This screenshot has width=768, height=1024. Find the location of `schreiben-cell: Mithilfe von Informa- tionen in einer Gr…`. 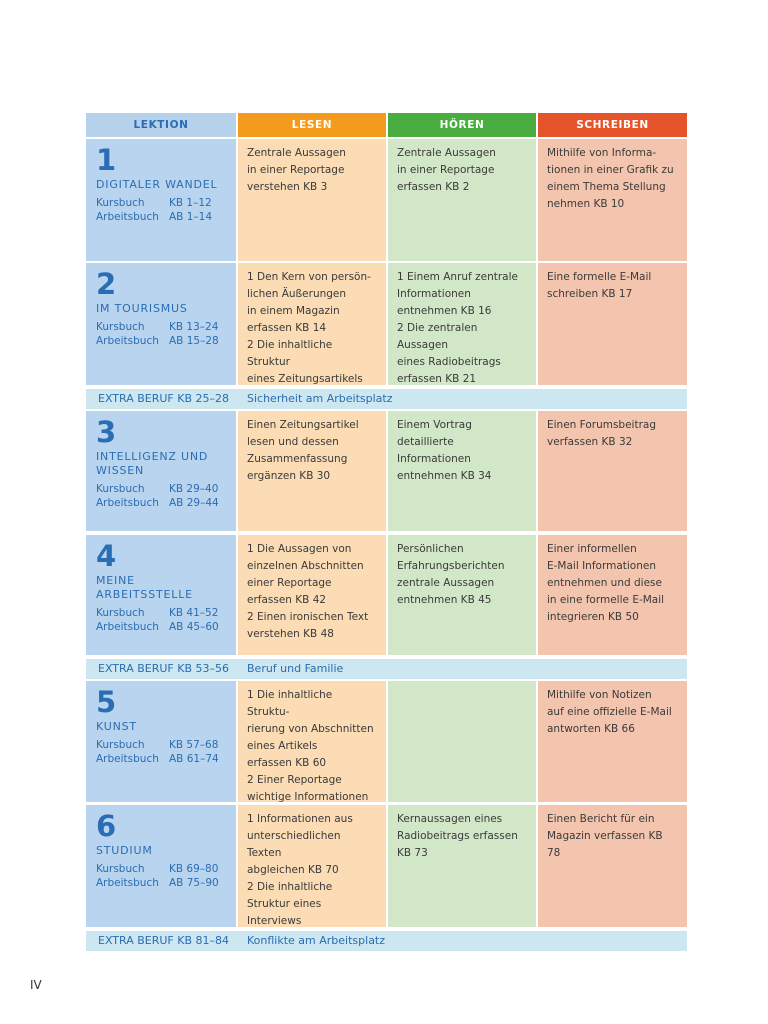

schreiben-cell: Mithilfe von Informa- tionen in einer Gr… is located at coordinates (612, 200).